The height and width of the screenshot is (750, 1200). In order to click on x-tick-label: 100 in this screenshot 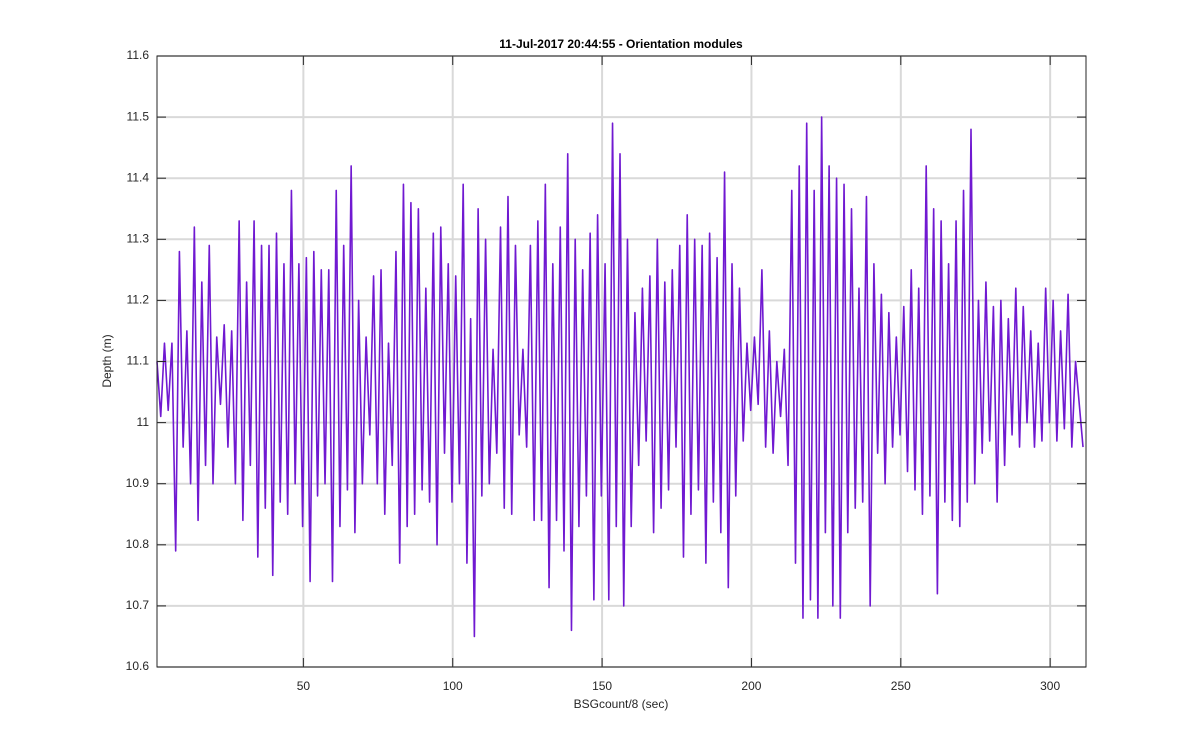, I will do `click(453, 686)`.